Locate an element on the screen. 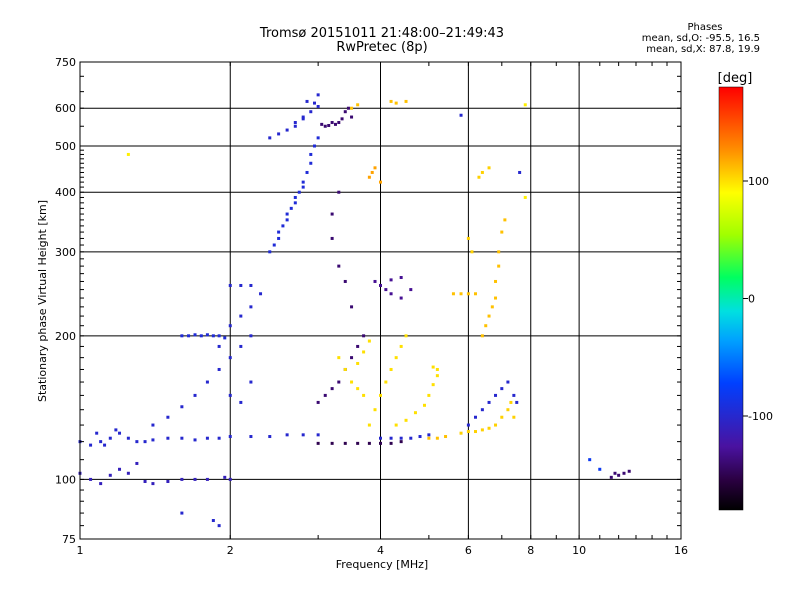  x-tick-label: 8 is located at coordinates (530, 550).